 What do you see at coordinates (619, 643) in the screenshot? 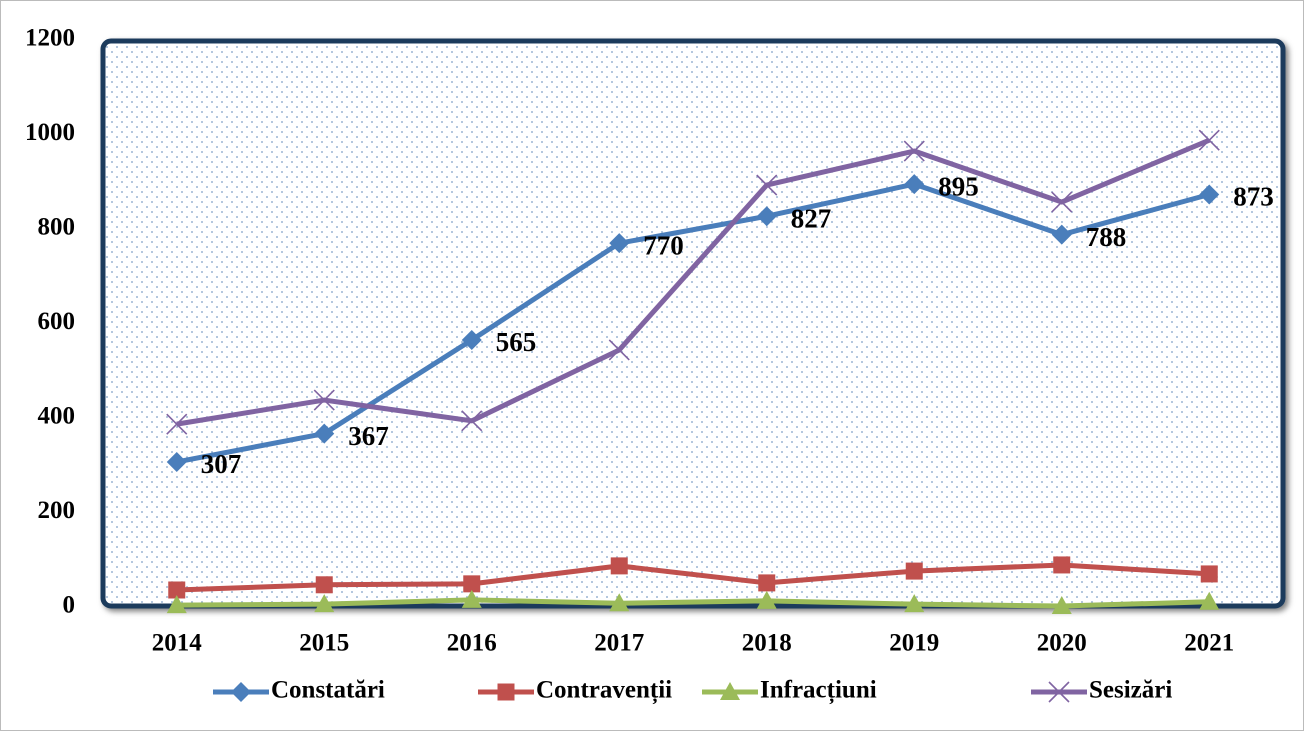
I see `x-tick-label: 2017` at bounding box center [619, 643].